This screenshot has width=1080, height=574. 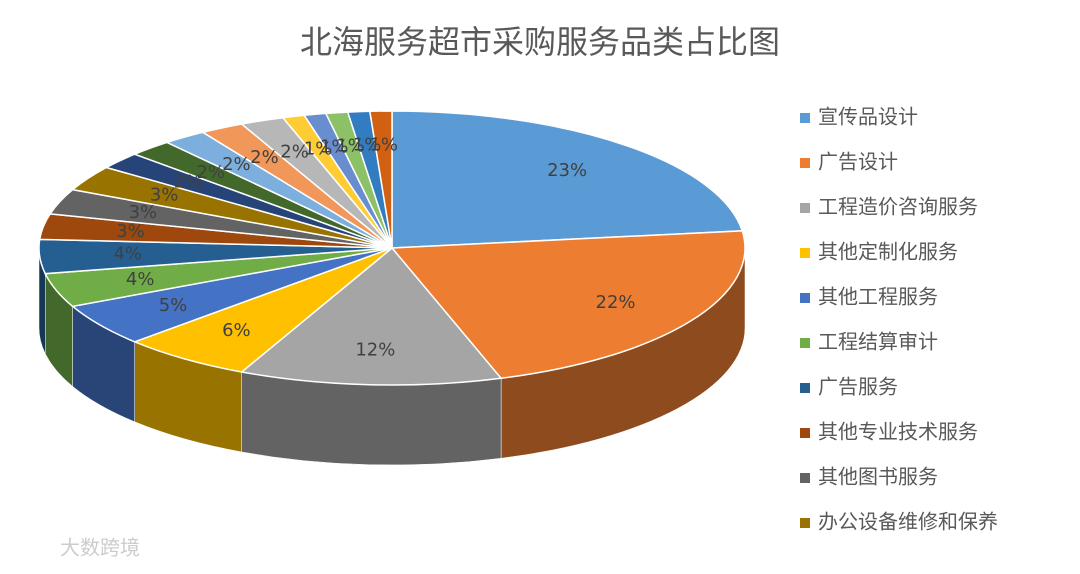 I want to click on legend-label: 其他定制化服务, so click(x=888, y=252).